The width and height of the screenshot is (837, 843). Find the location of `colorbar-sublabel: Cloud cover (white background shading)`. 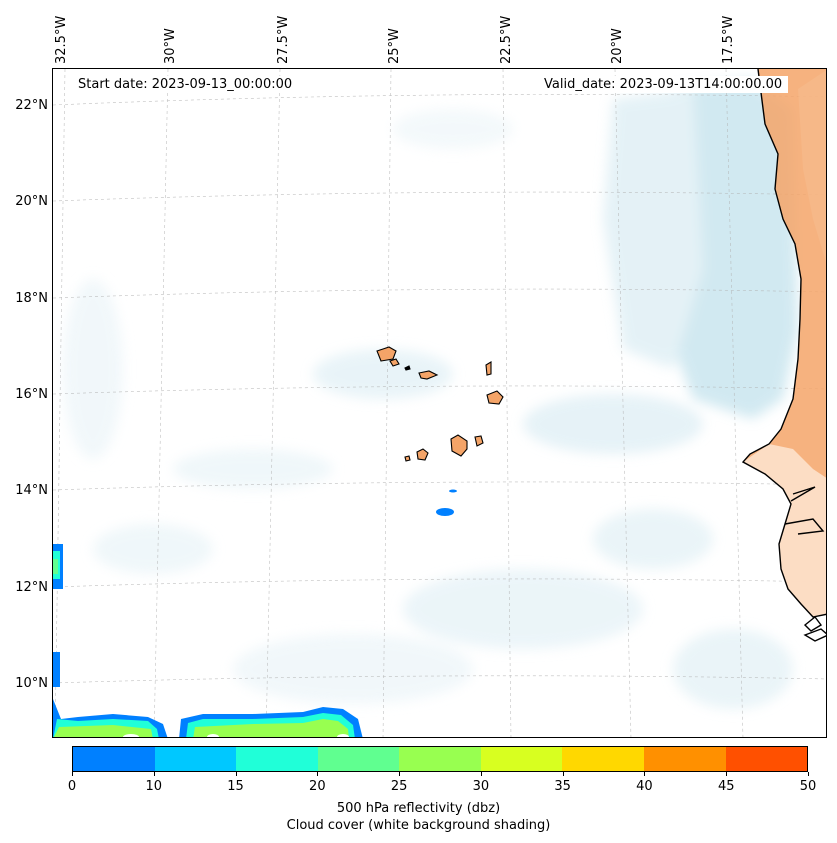

colorbar-sublabel: Cloud cover (white background shading) is located at coordinates (418, 825).